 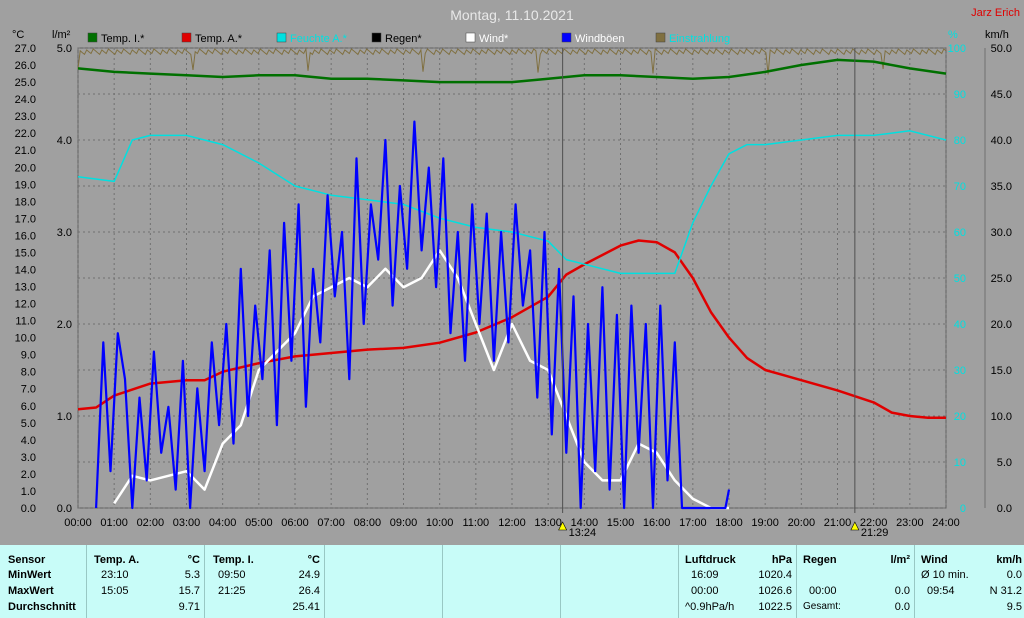 I want to click on rain-column: Regen l/m² 00:00 0.0 Gesamt: 0.0, so click(x=855, y=581).